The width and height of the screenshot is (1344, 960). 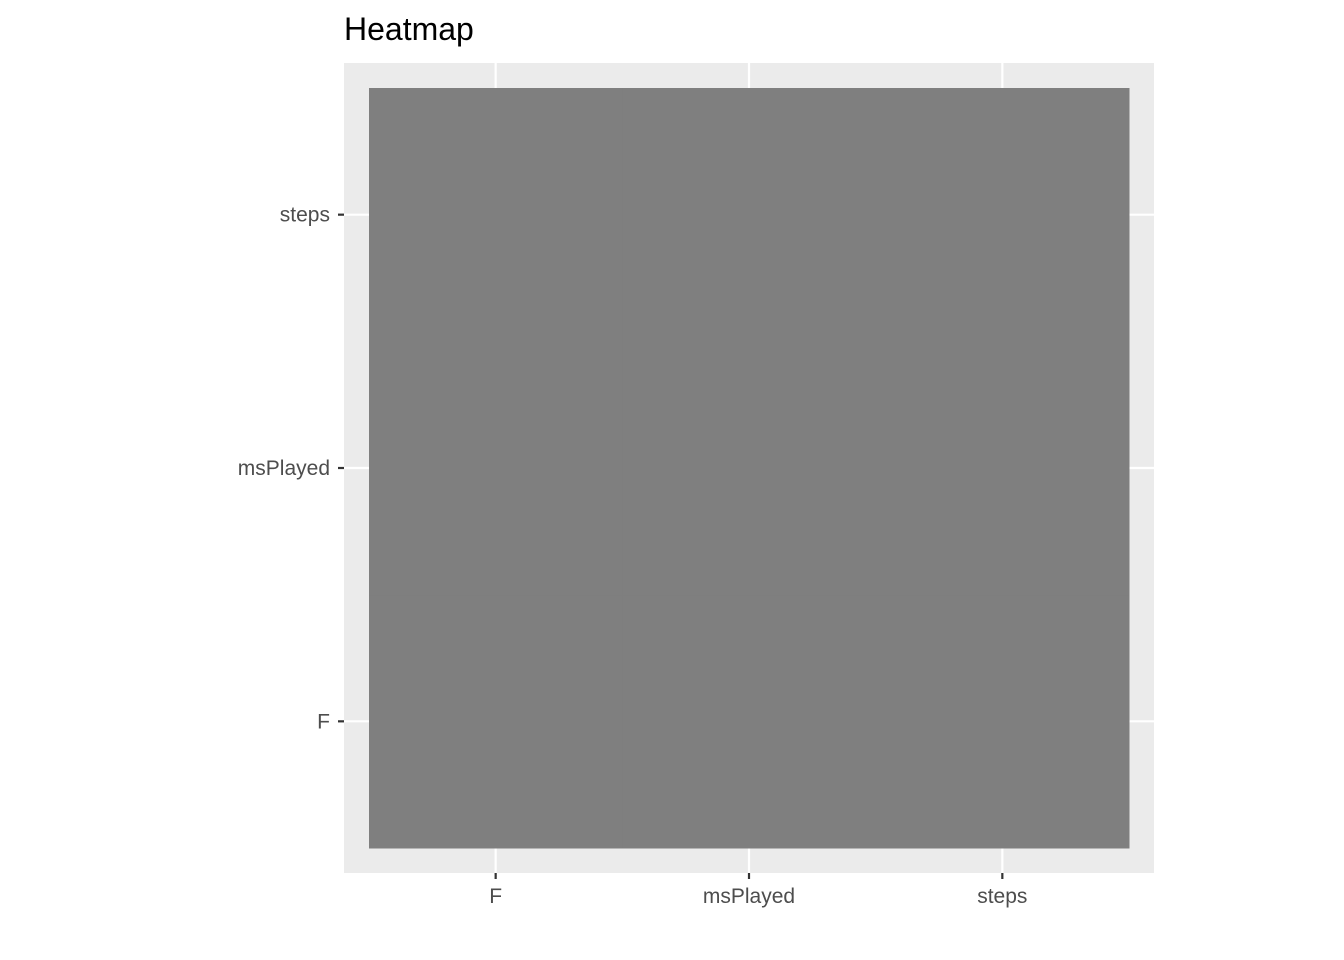 I want to click on chart-title: Heatmap, so click(x=409, y=29).